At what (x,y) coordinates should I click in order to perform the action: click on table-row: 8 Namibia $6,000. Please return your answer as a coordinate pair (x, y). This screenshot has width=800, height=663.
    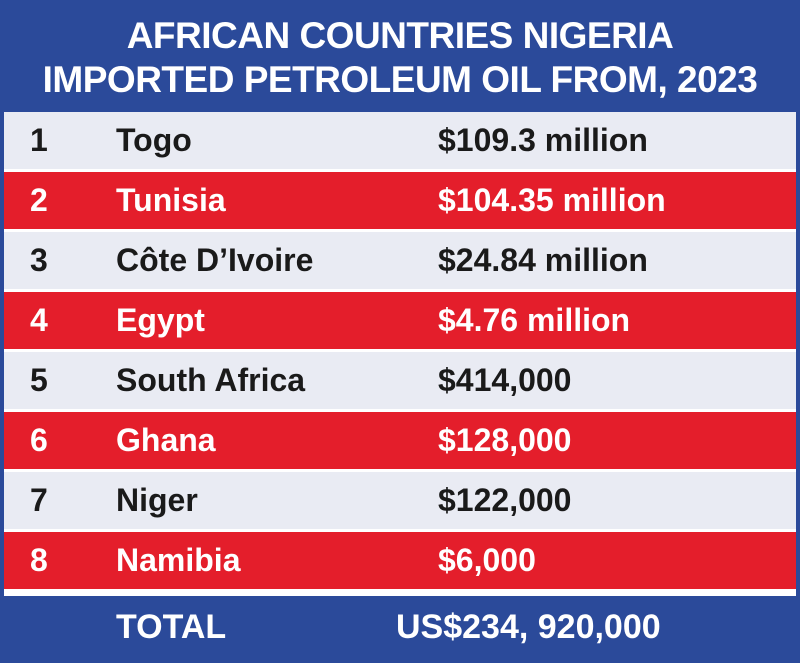
    Looking at the image, I should click on (400, 562).